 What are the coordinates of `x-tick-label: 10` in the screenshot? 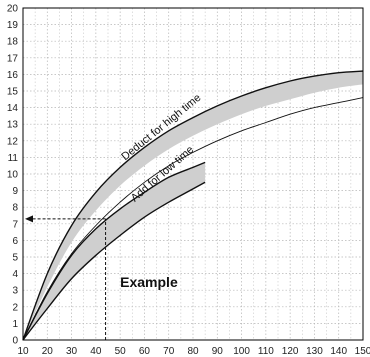 It's located at (23, 351).